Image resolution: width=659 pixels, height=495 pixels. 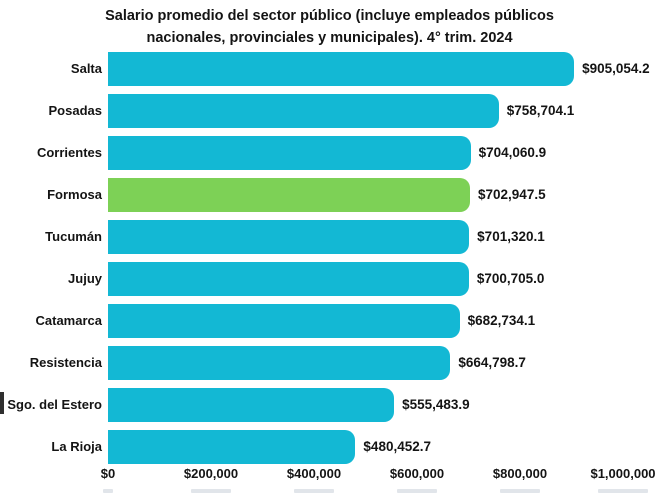 What do you see at coordinates (512, 152) in the screenshot?
I see `value-label-corrientes: $704,060.9` at bounding box center [512, 152].